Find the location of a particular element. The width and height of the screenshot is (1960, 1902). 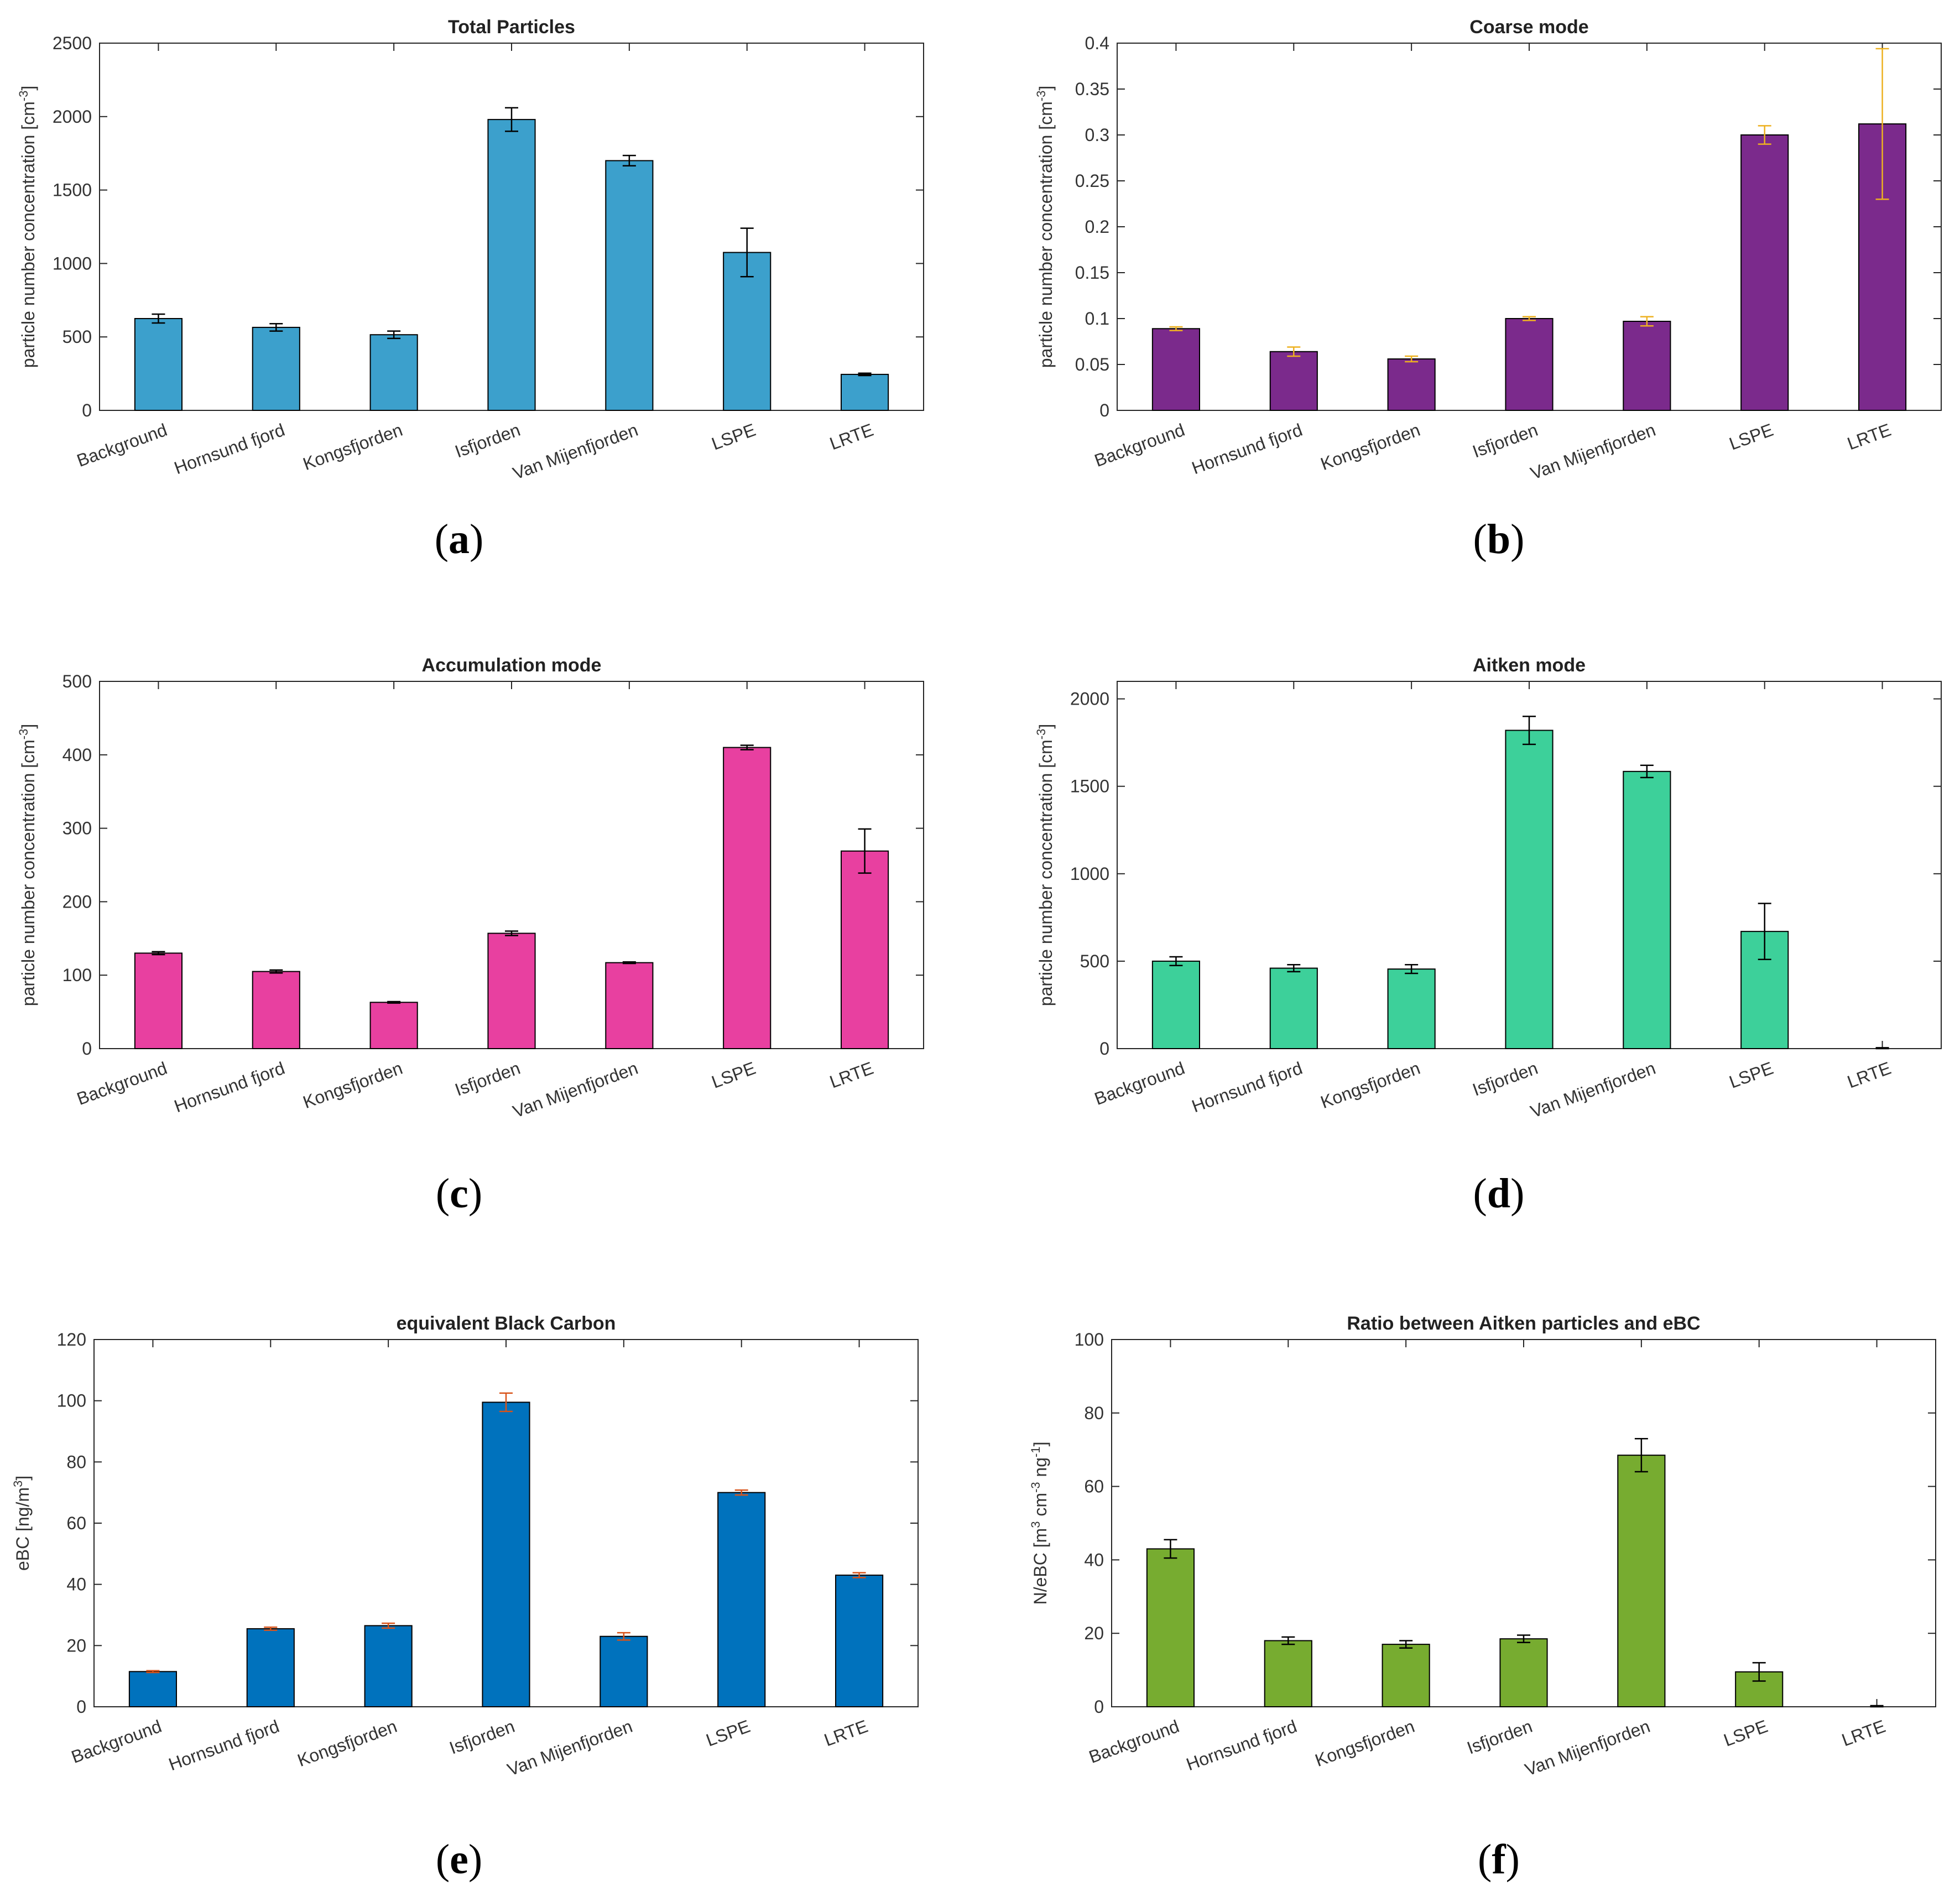

chart-title: Total Particles is located at coordinates (511, 28).